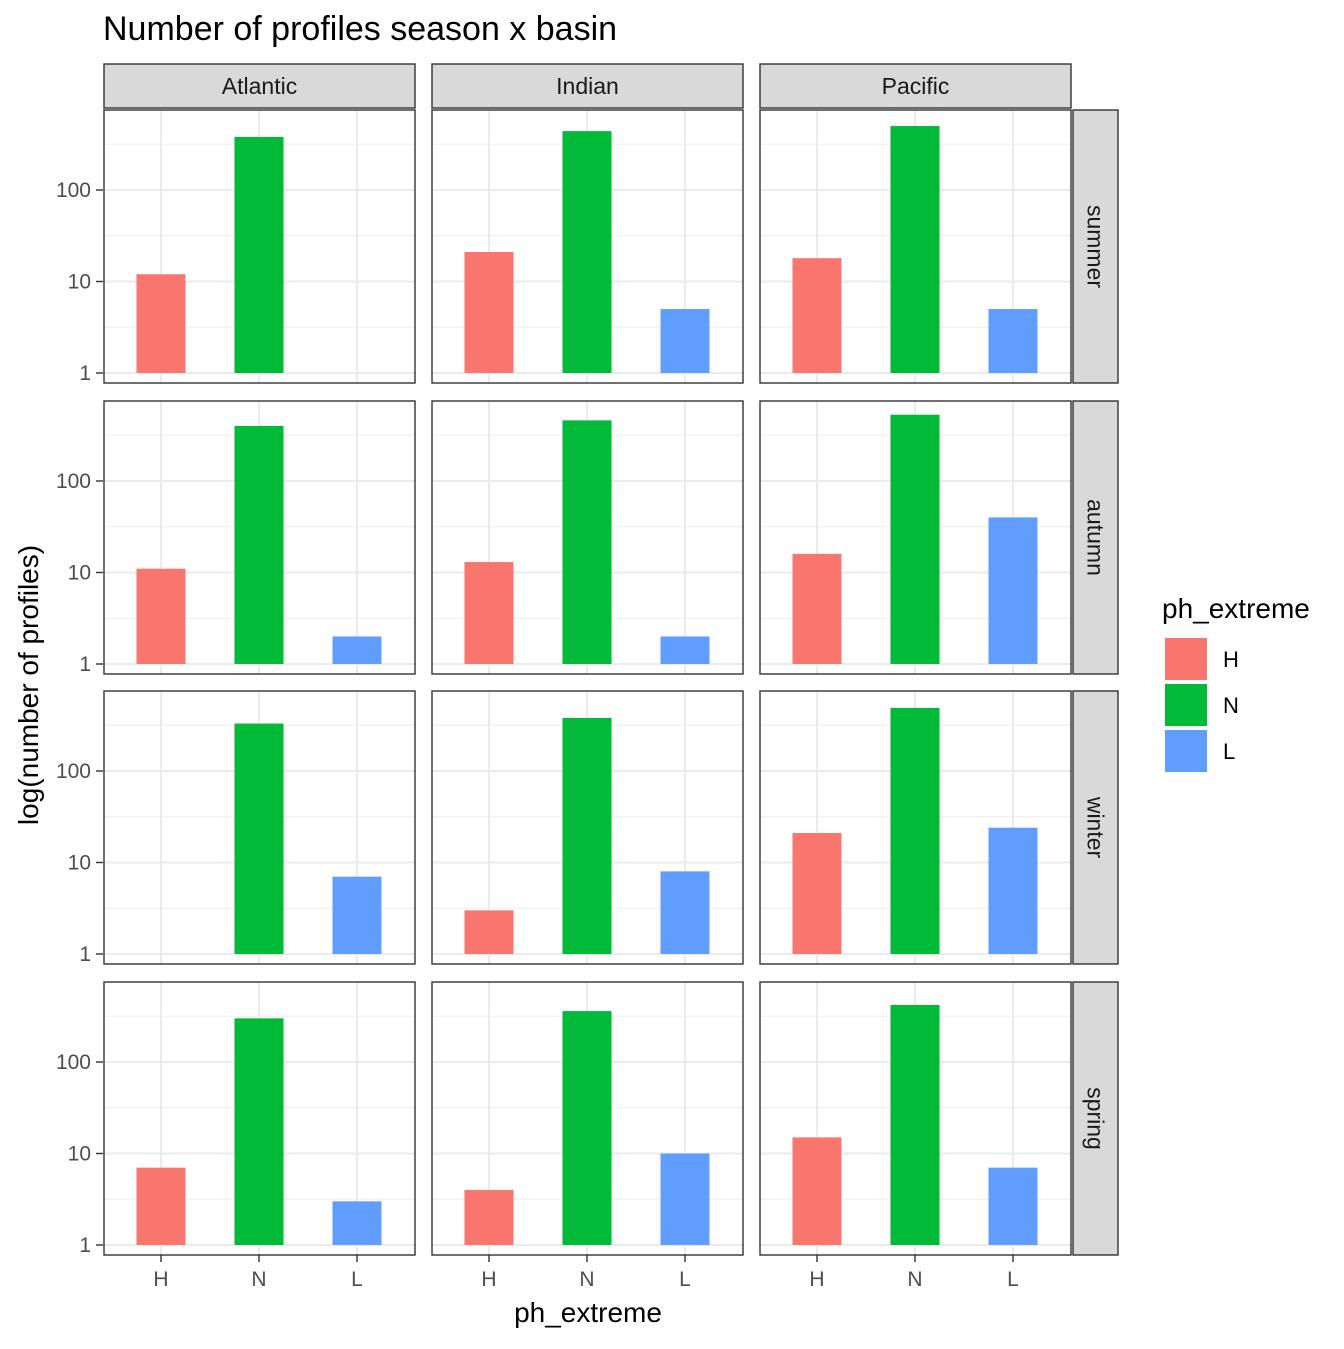 The height and width of the screenshot is (1349, 1344). I want to click on legend-item-L: L, so click(1200, 751).